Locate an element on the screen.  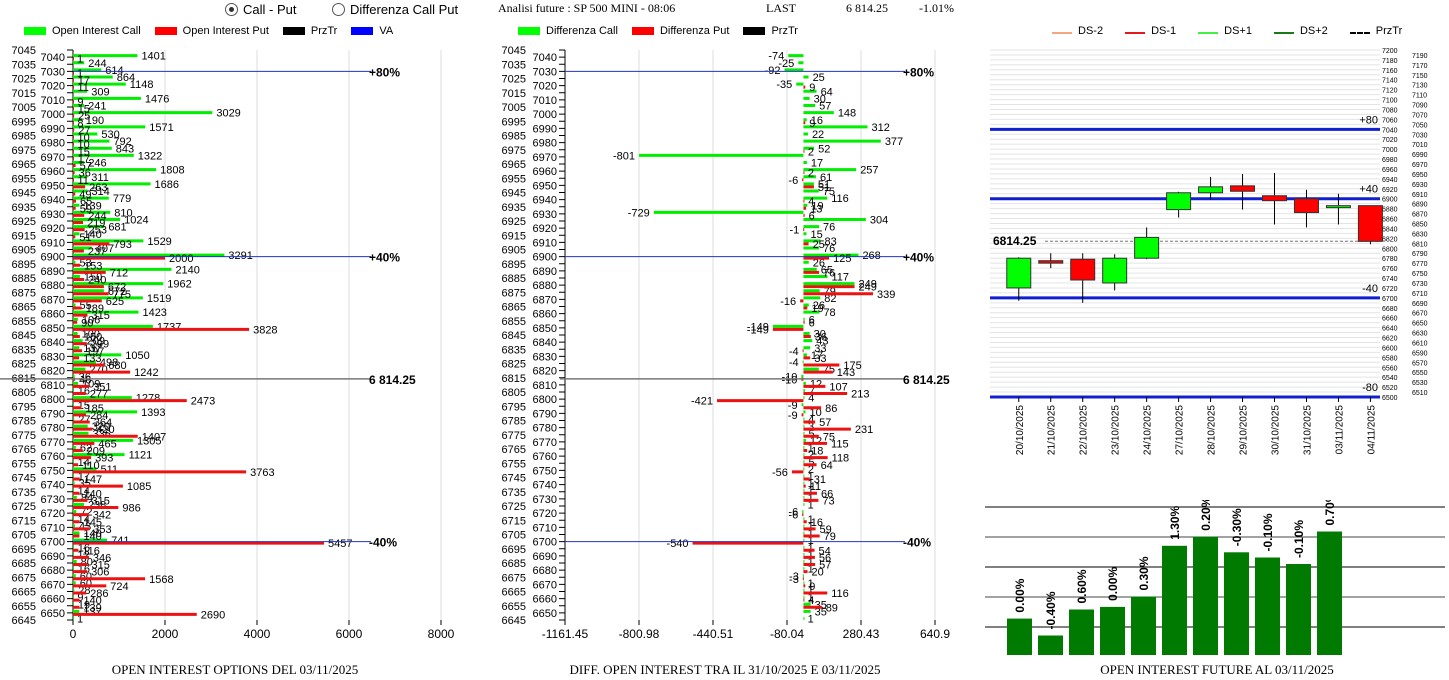
strike-label: 6820 is located at coordinates (53, 372).